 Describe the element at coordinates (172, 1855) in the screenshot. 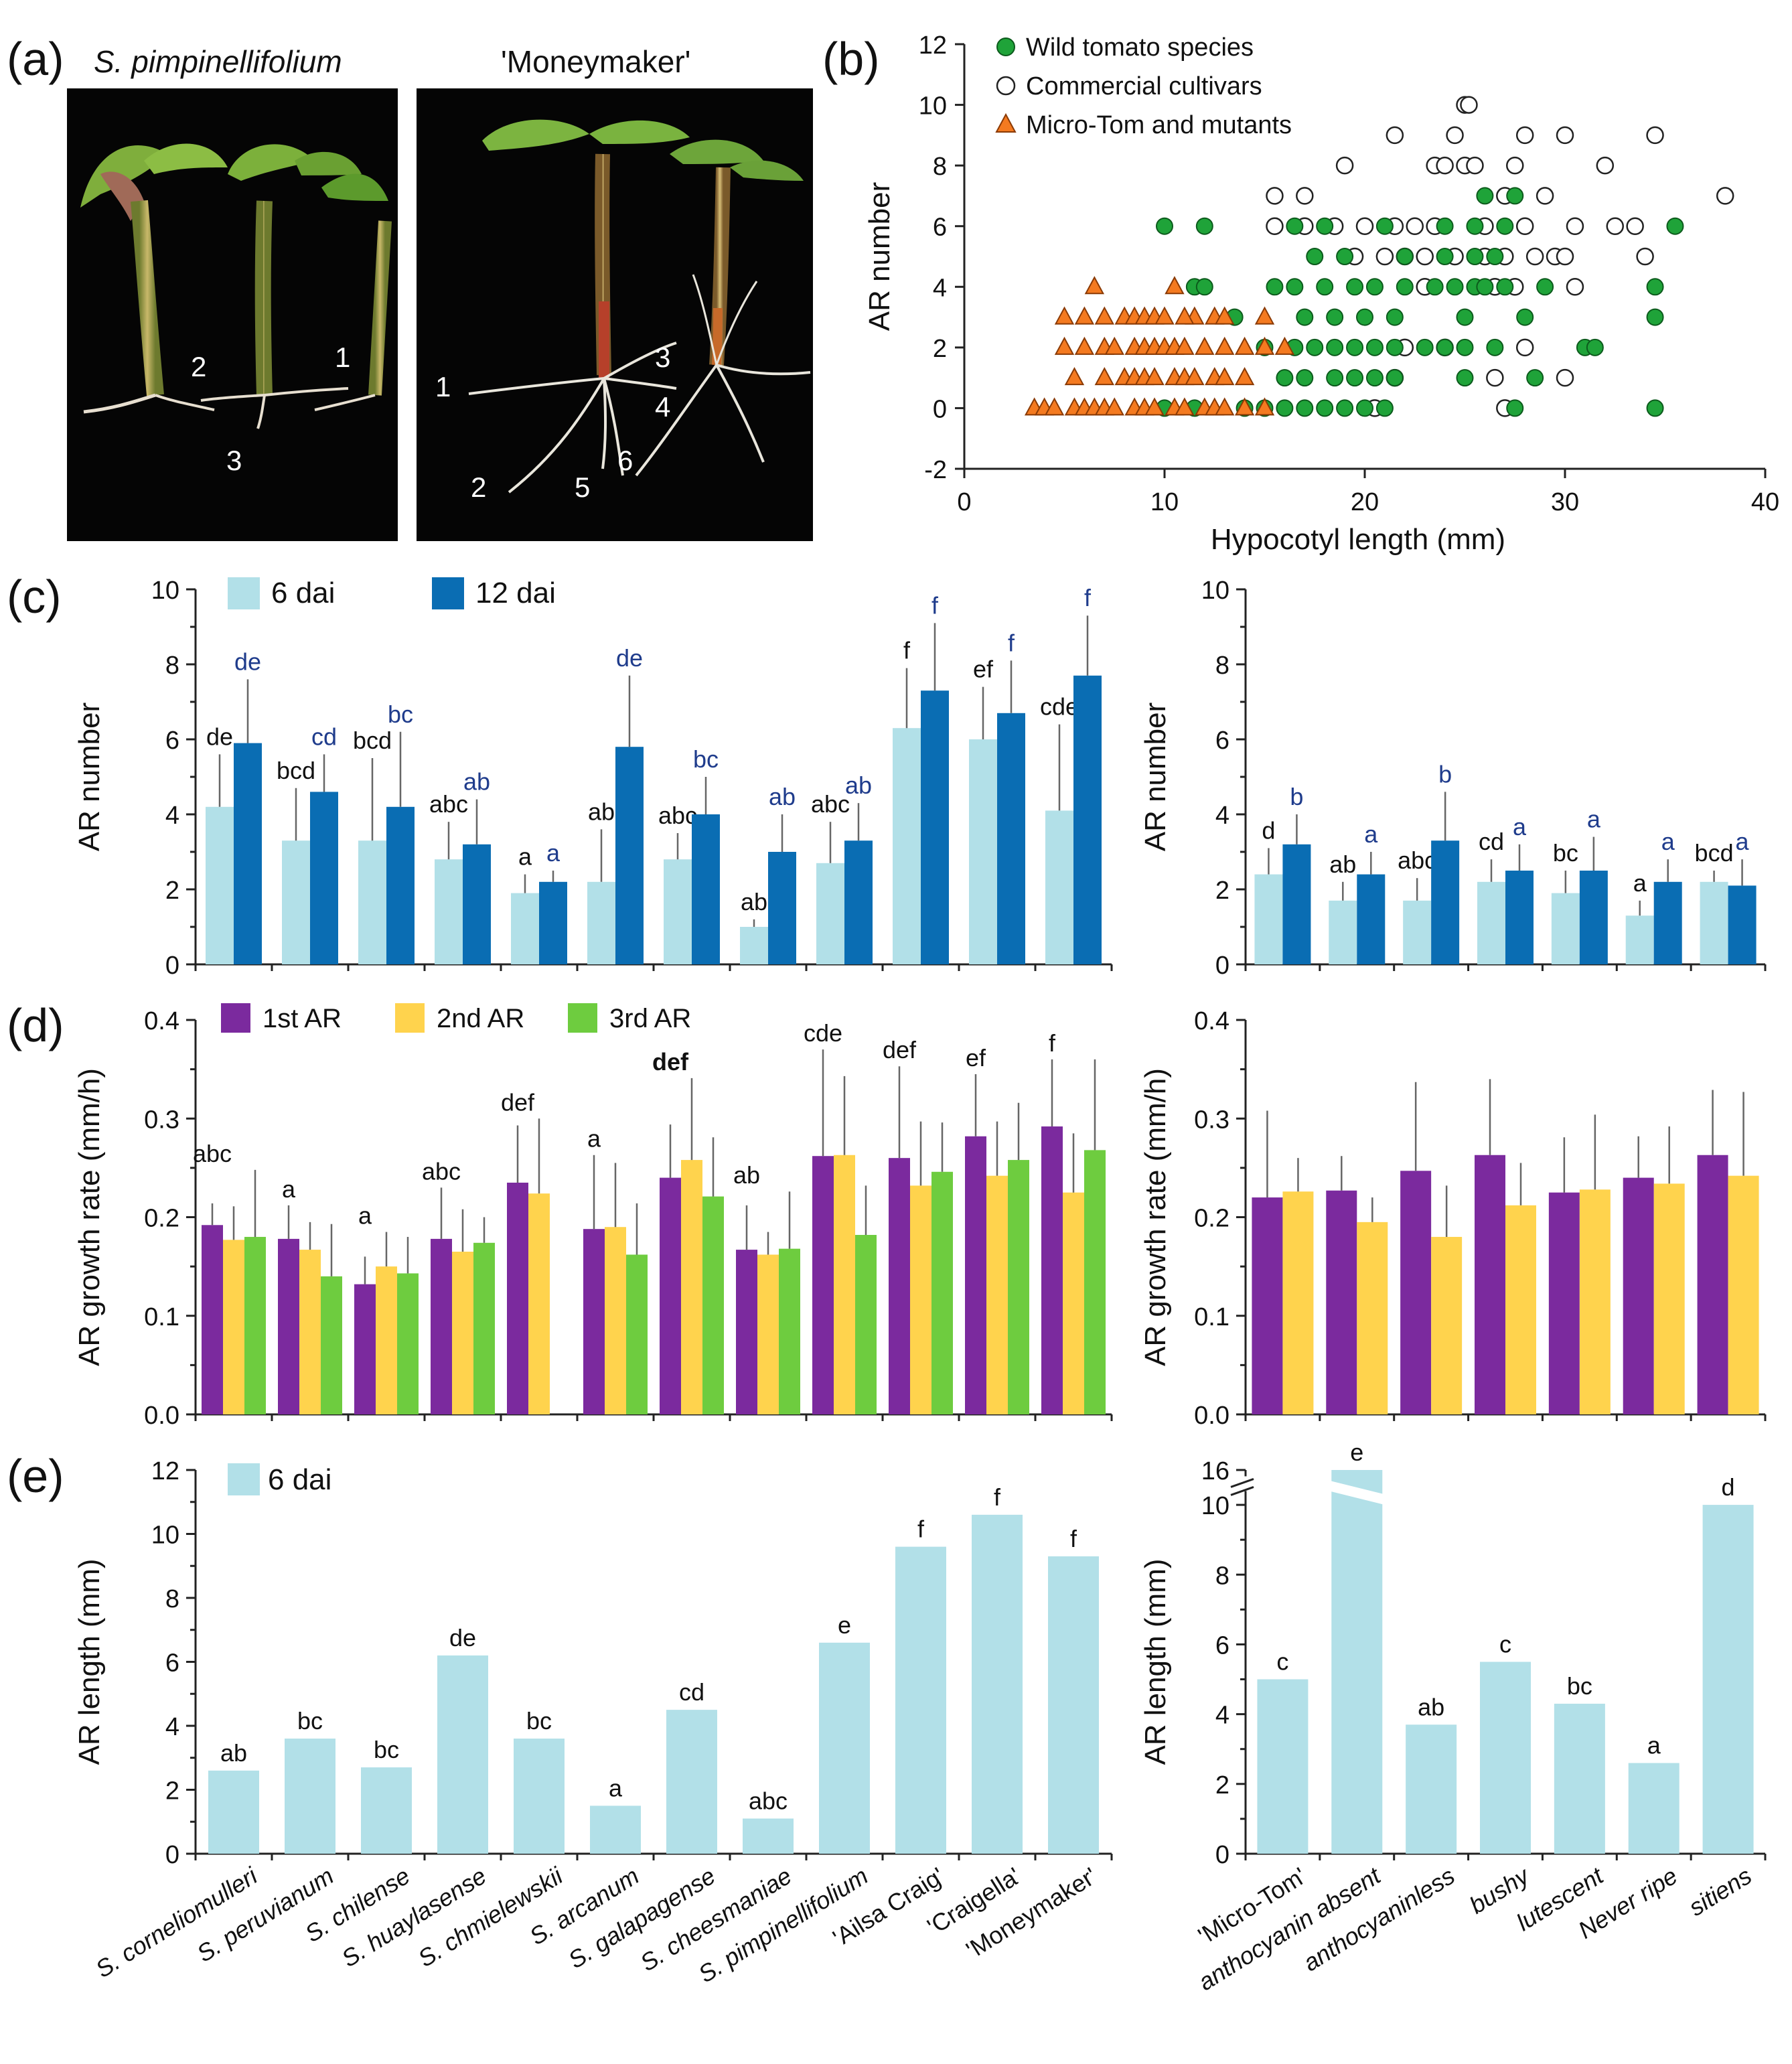

I see `y-tick-label: 0` at that location.